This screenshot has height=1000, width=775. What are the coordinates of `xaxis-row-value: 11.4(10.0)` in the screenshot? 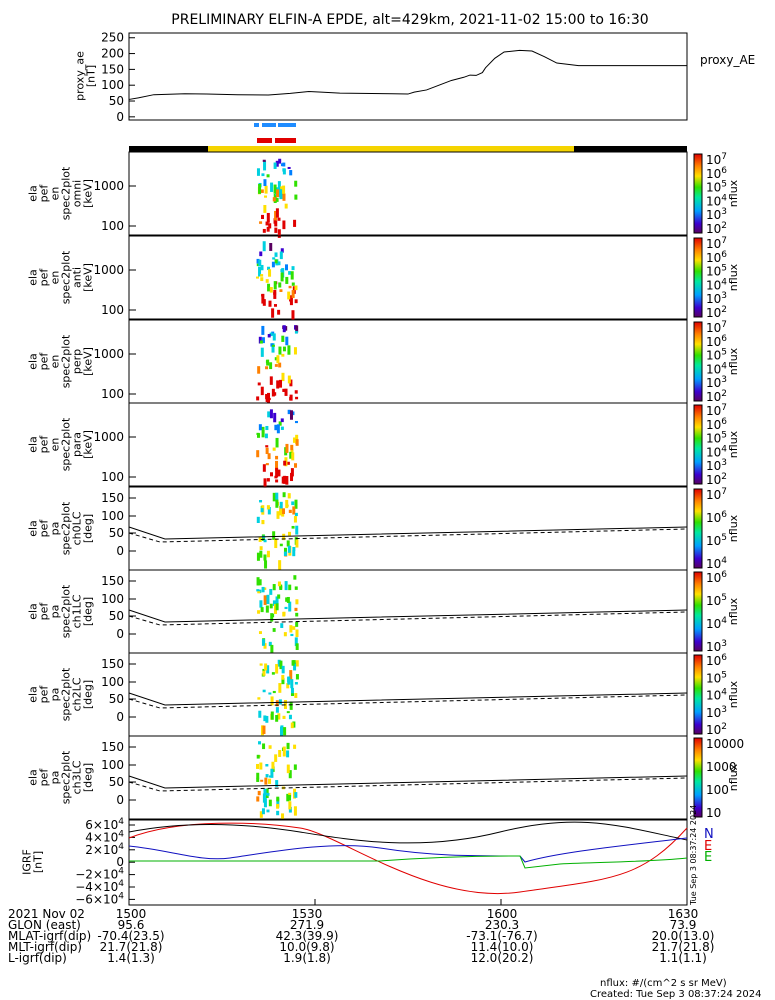 It's located at (502, 947).